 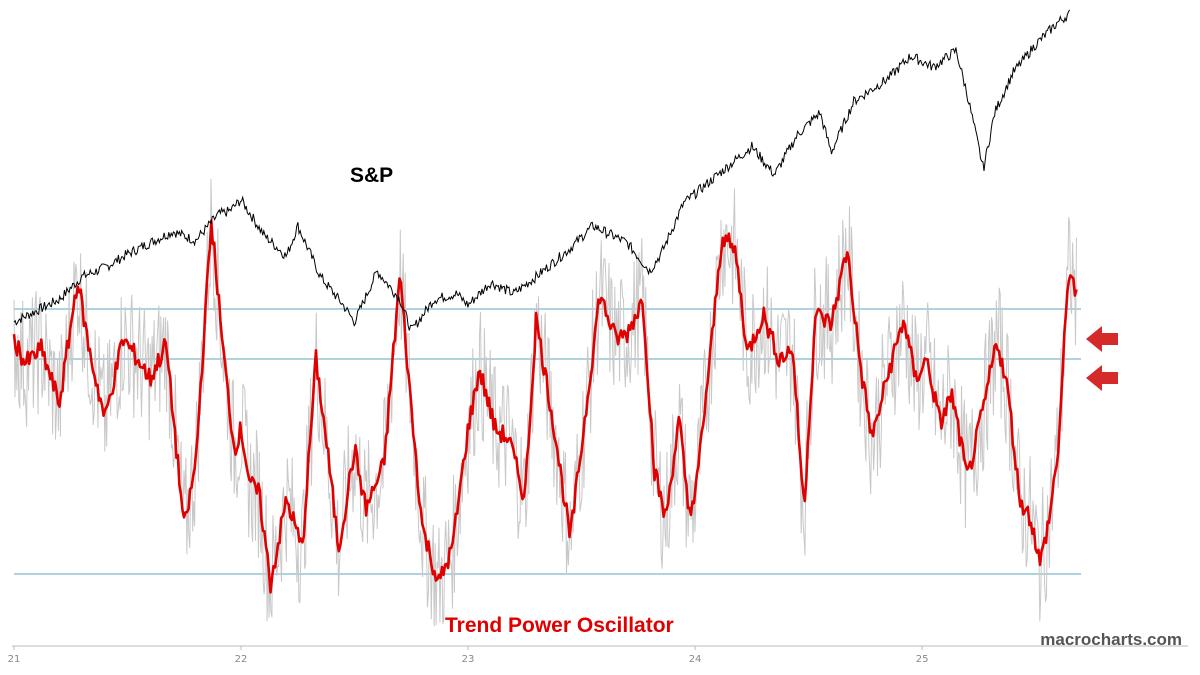 What do you see at coordinates (14, 659) in the screenshot?
I see `x-tick-label: 21` at bounding box center [14, 659].